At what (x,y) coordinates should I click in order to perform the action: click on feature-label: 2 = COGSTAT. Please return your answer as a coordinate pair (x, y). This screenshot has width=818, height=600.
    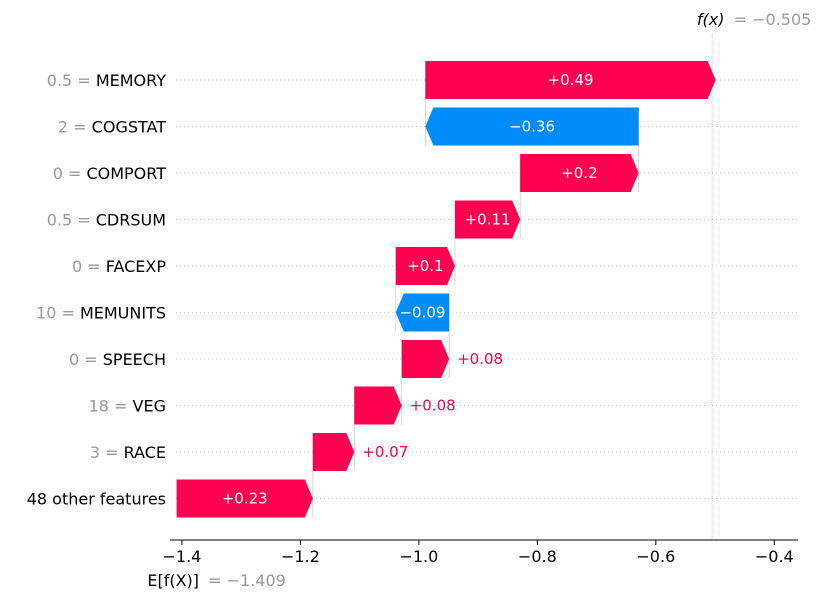
    Looking at the image, I should click on (112, 126).